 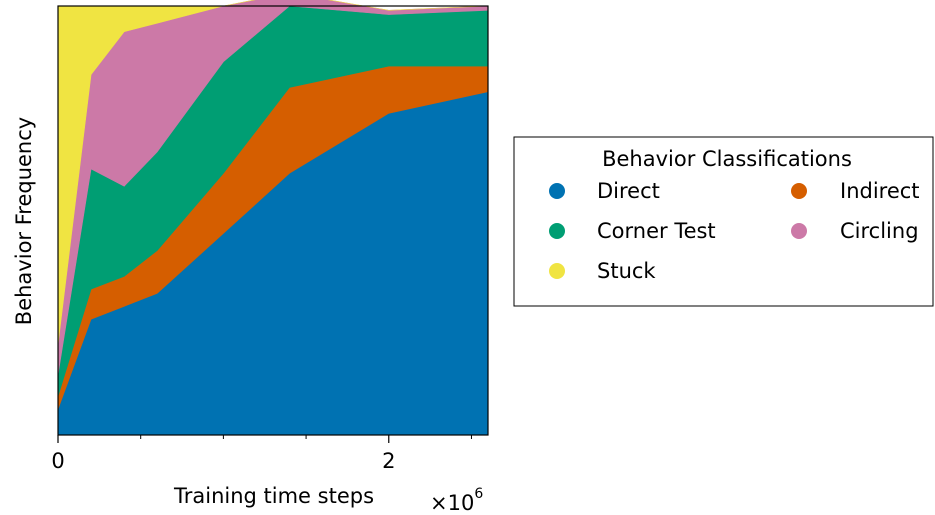 I want to click on legend-label-indirect: Indirect, so click(x=880, y=191).